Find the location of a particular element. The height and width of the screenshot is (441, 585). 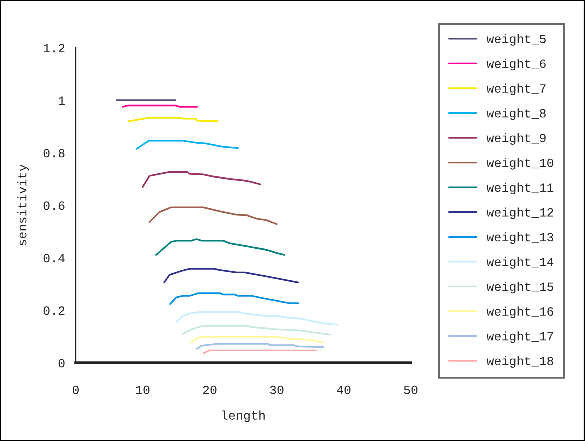

legend-label: weight_8 is located at coordinates (516, 114).